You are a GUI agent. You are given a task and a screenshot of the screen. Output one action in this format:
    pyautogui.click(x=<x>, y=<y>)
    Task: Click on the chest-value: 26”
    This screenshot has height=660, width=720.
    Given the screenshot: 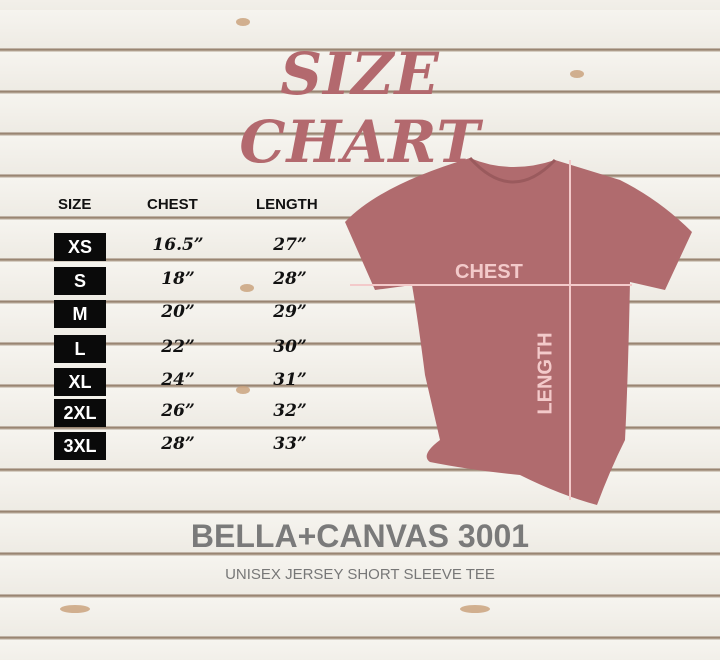 What is the action you would take?
    pyautogui.click(x=178, y=411)
    